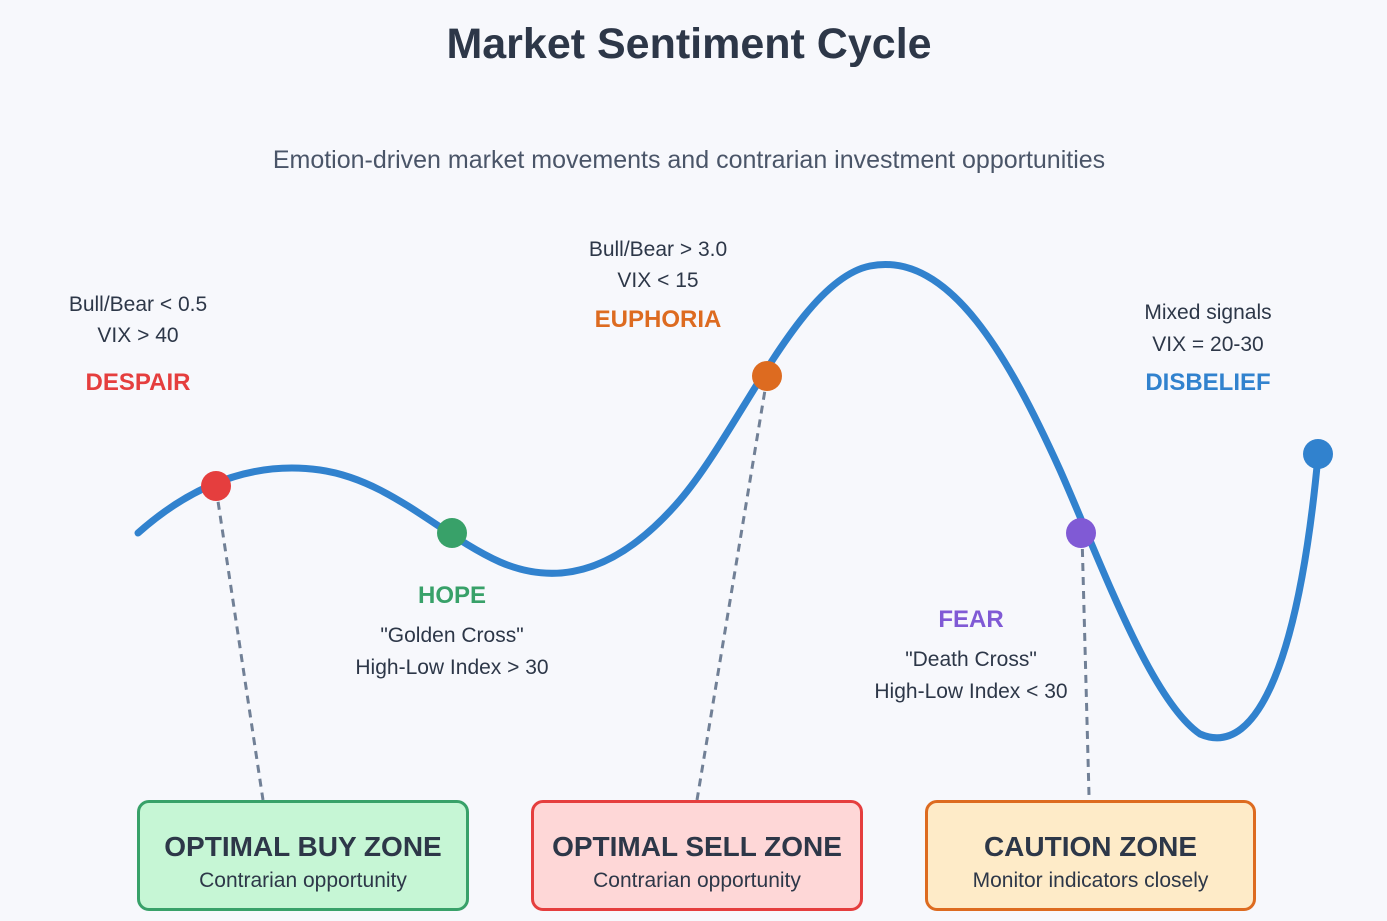 The width and height of the screenshot is (1387, 921). Describe the element at coordinates (138, 335) in the screenshot. I see `despair-metric-vix: VIX > 40` at that location.